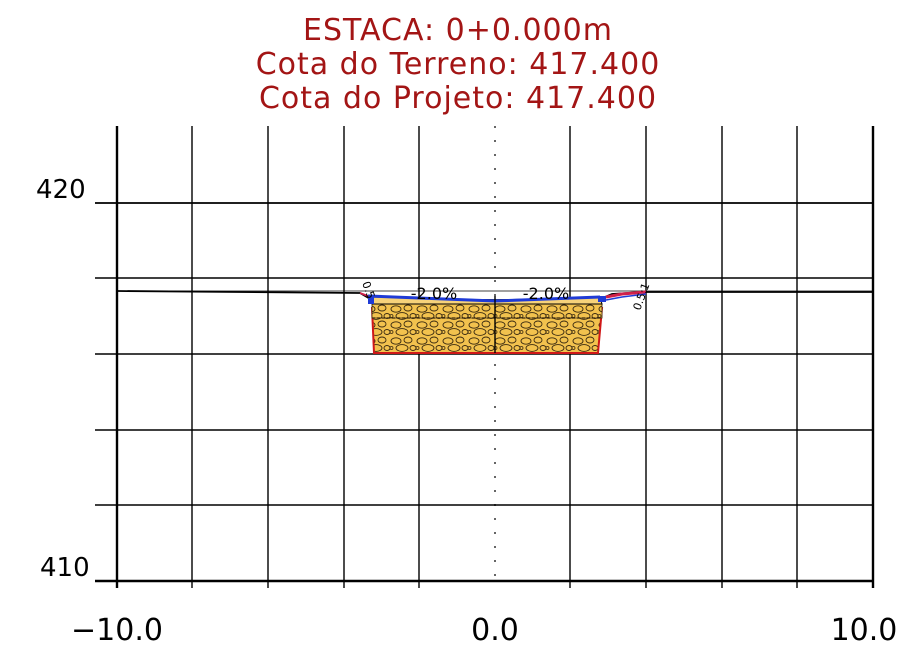 This screenshot has height=654, width=916. I want to click on ground-elevation-label: Cota do Terreno: 417.400, so click(458, 64).